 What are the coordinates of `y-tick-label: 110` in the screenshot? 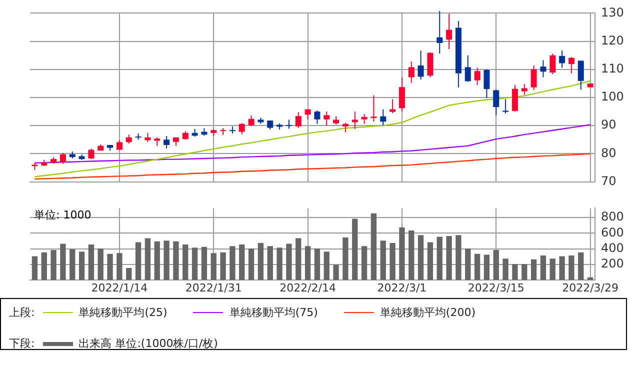 It's located at (612, 69).